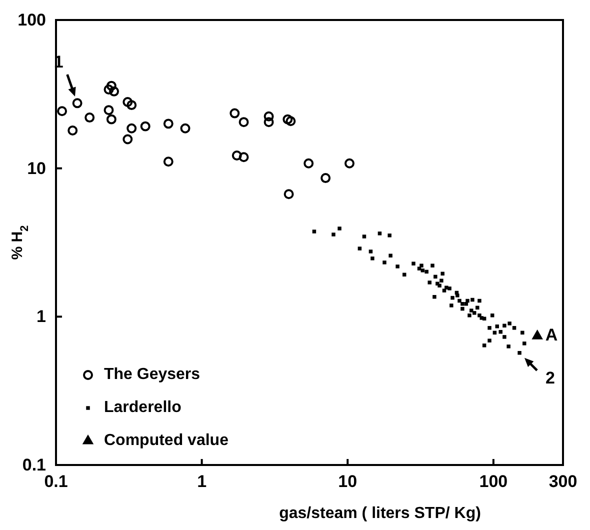  I want to click on annotation: A, so click(551, 335).